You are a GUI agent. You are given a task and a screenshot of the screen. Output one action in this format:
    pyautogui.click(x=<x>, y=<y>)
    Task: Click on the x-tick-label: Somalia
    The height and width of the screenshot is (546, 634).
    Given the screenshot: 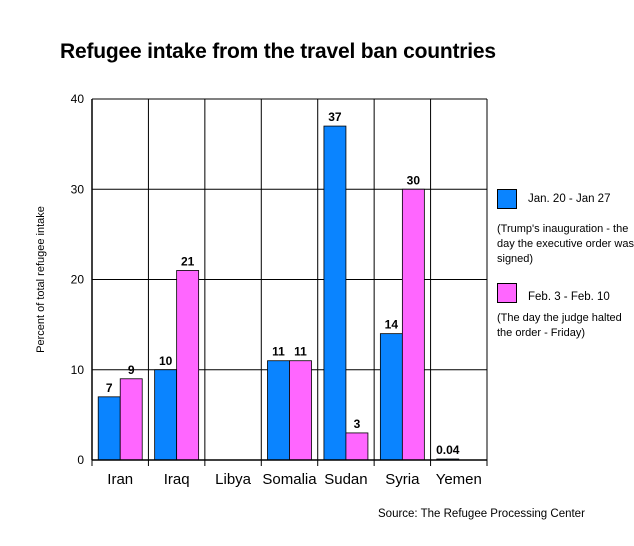 What is the action you would take?
    pyautogui.click(x=289, y=479)
    